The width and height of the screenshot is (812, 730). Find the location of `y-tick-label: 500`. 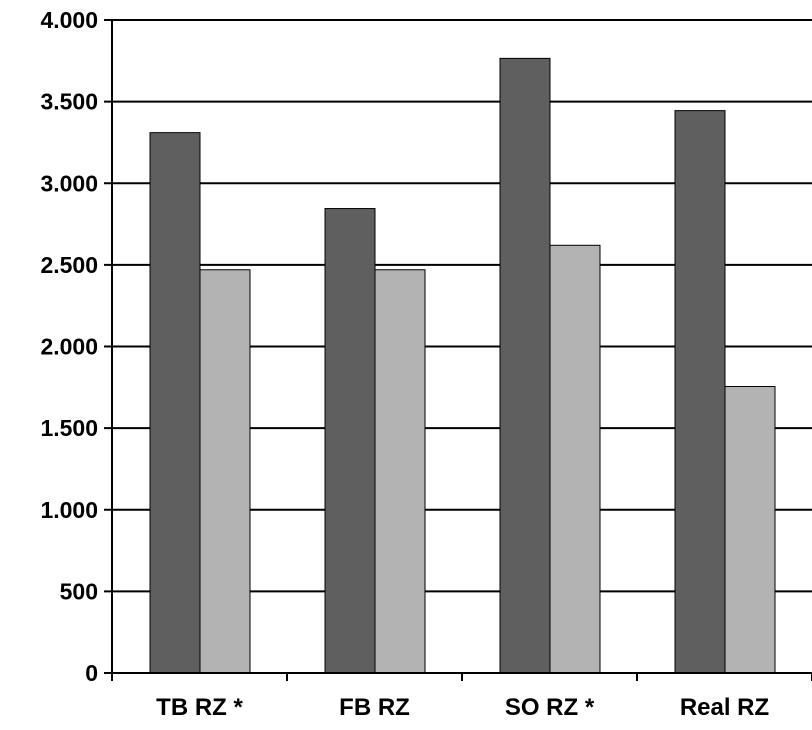

y-tick-label: 500 is located at coordinates (79, 591).